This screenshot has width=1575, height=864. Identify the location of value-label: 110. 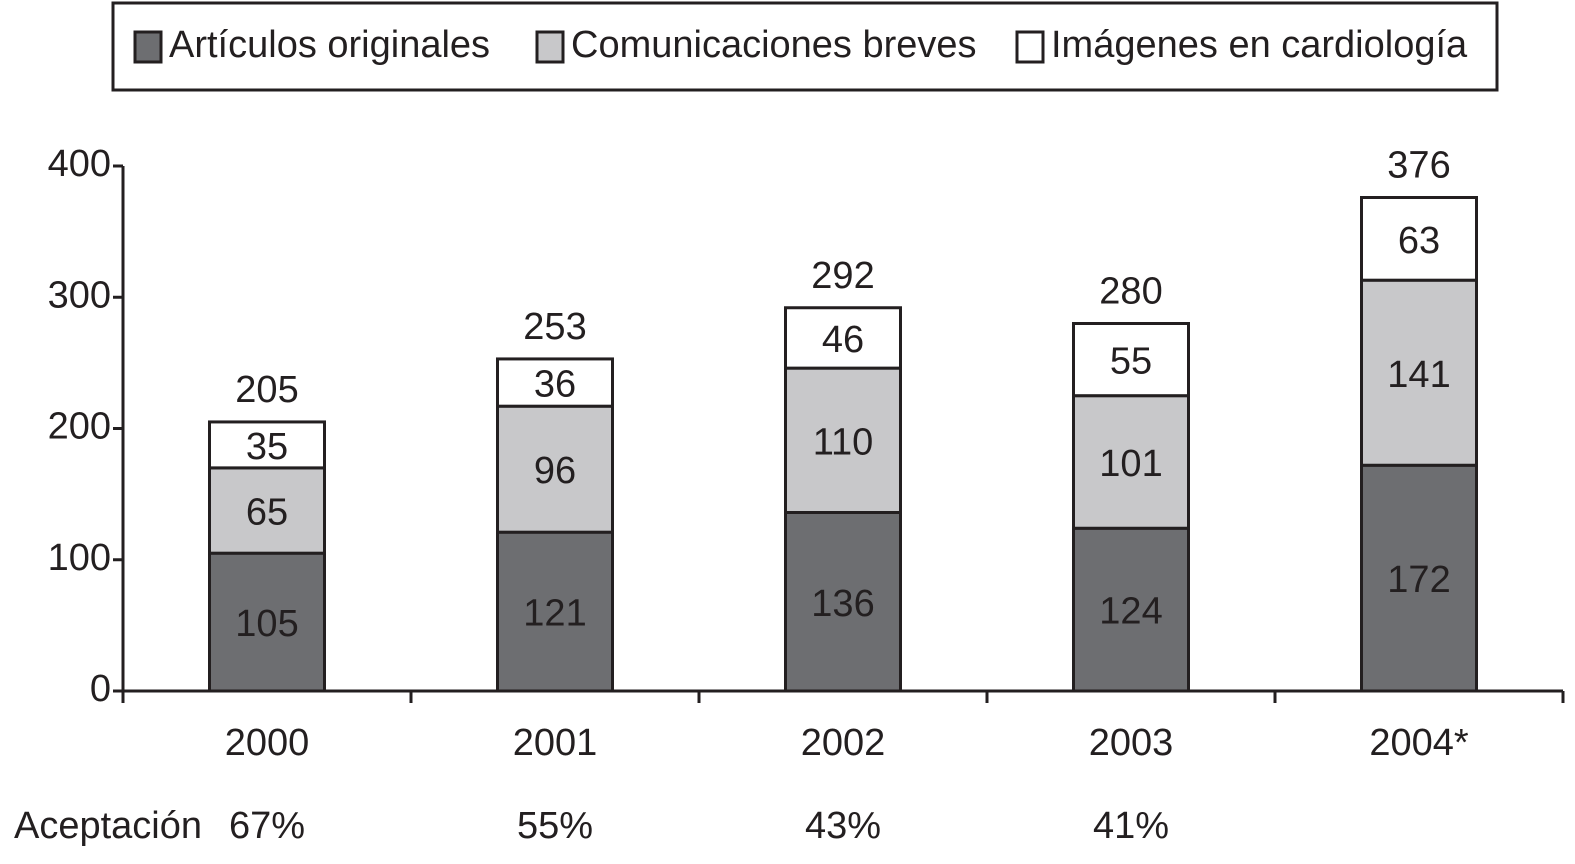
(843, 442).